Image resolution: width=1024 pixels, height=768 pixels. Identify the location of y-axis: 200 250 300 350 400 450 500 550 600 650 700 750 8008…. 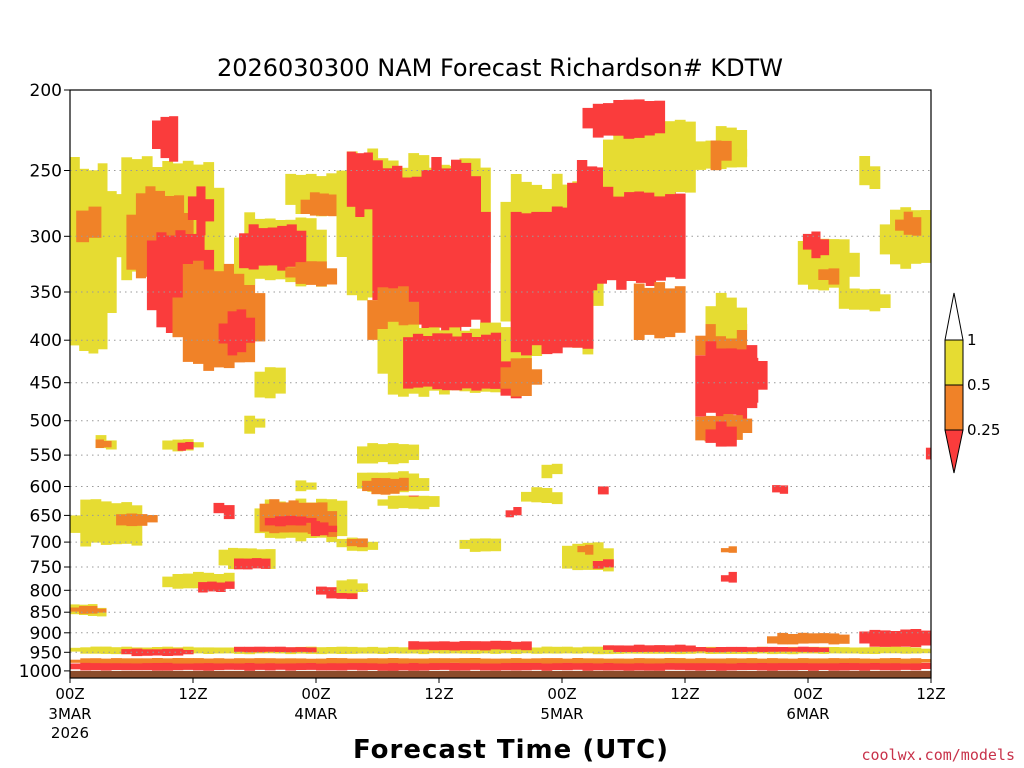
(44, 381).